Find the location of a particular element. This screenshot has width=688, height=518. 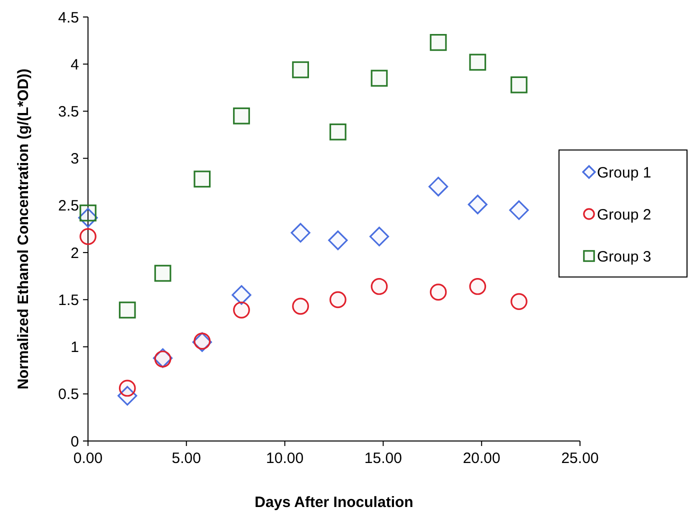

x-tick-label: 10.00 is located at coordinates (285, 458).